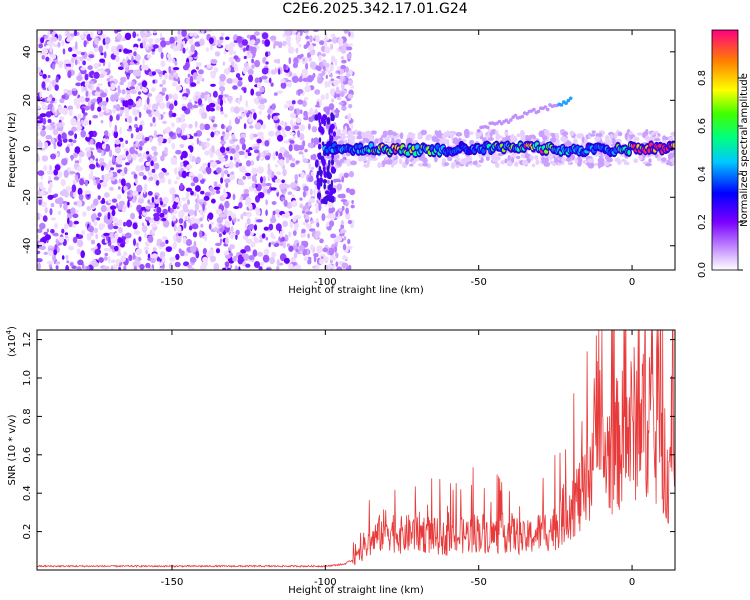  I want to click on colorbar-ticks: 0.0 0.2 0.4 0.6 0.8, so click(720, 174).